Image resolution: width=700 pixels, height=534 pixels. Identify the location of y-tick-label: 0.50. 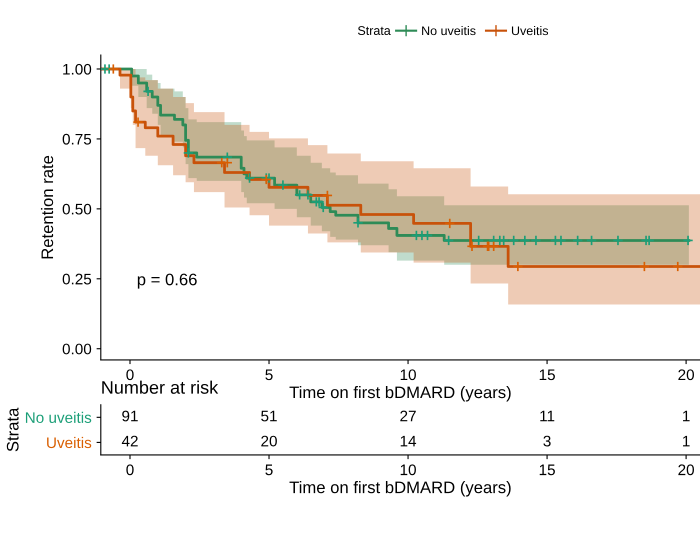
(77, 209).